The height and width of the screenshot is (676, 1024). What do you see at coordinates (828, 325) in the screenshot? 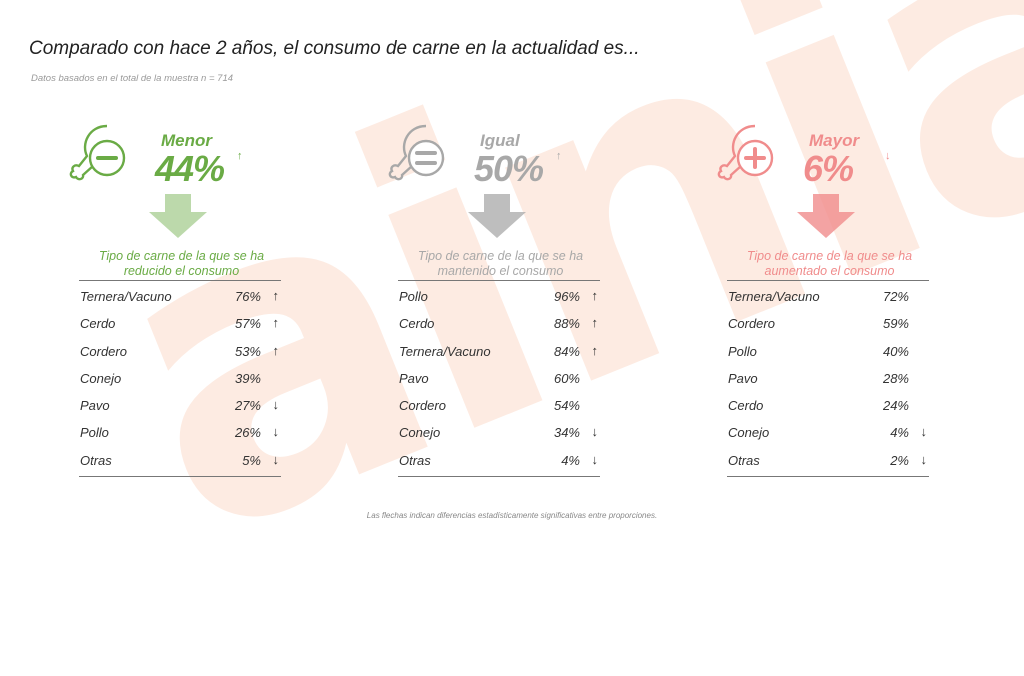
I see `table-row: Cordero 59%` at bounding box center [828, 325].